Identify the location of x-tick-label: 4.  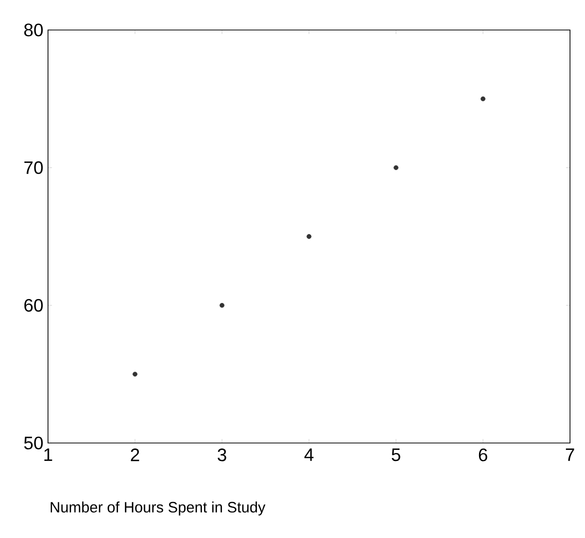
(309, 454).